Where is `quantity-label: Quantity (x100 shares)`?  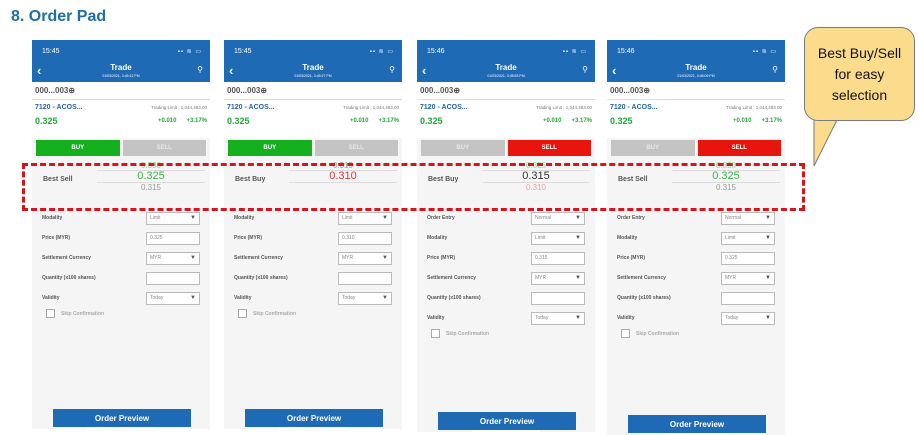
quantity-label: Quantity (x100 shares) is located at coordinates (644, 298).